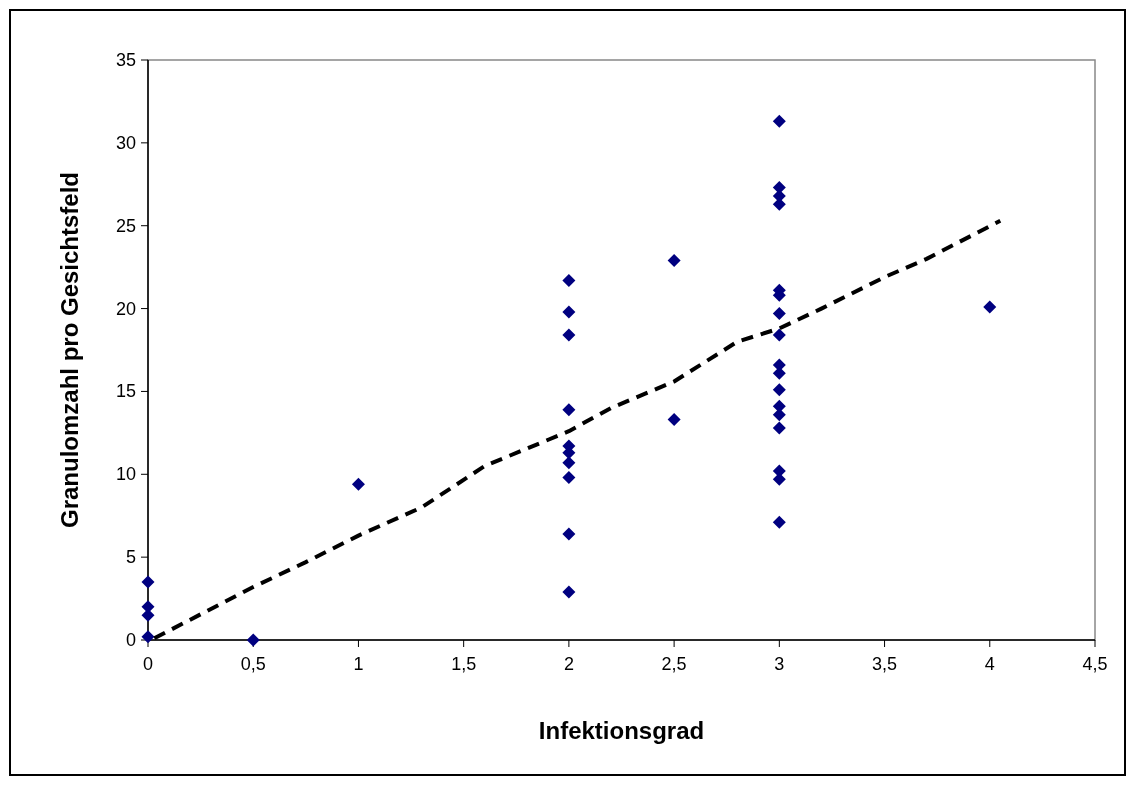 This screenshot has height=785, width=1135. I want to click on y-tick-label: 20, so click(125, 308).